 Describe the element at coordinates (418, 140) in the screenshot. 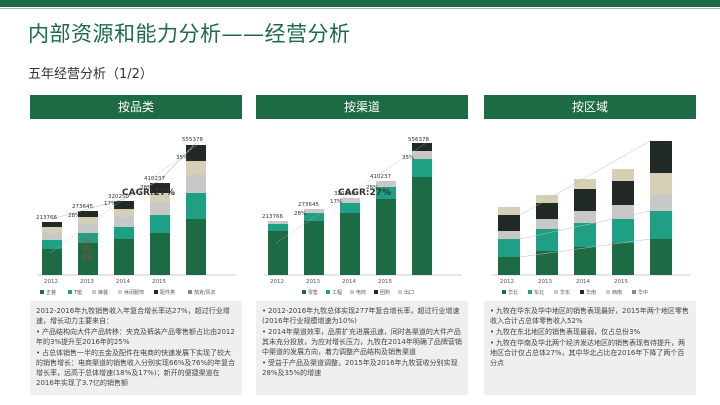

I see `total-label: 556378` at that location.